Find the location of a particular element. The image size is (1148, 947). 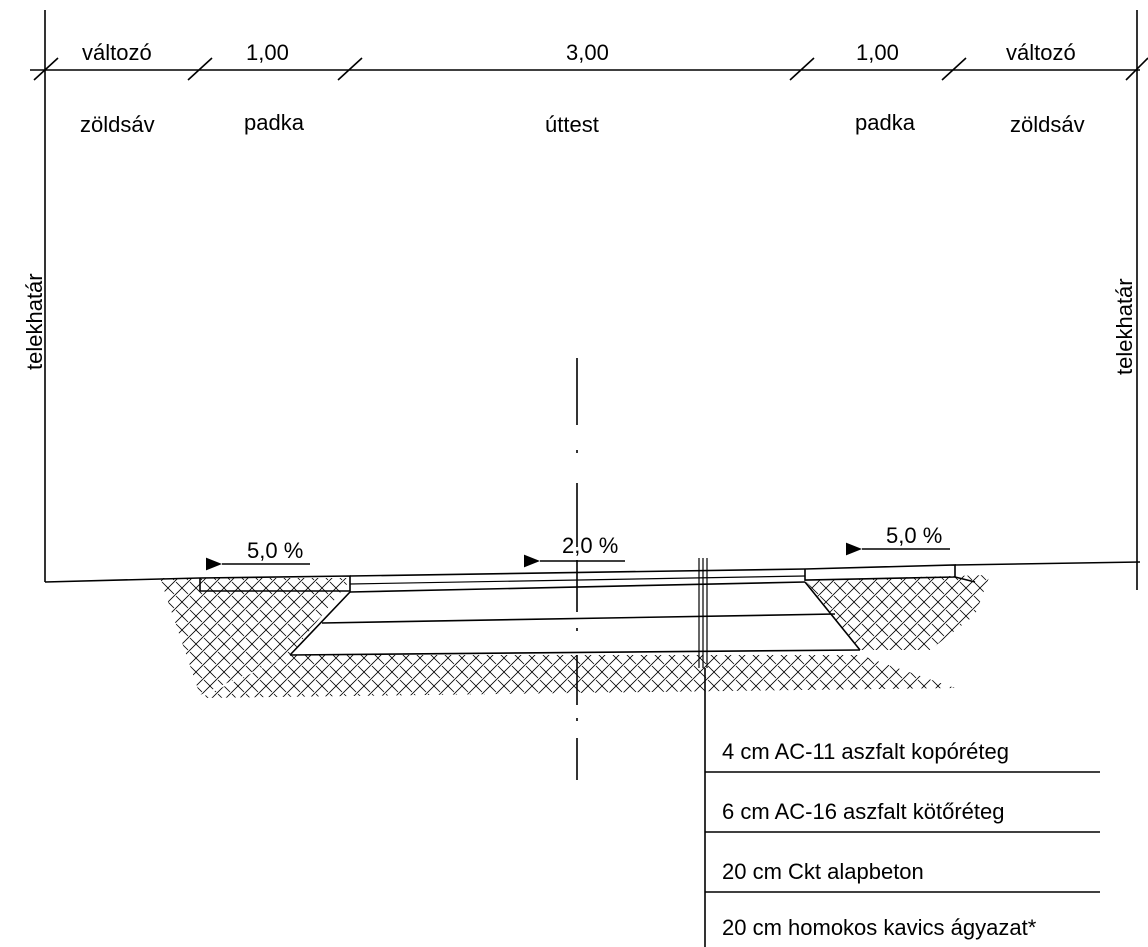

layer-3: 20 cm Ckt alapbeton is located at coordinates (823, 871).